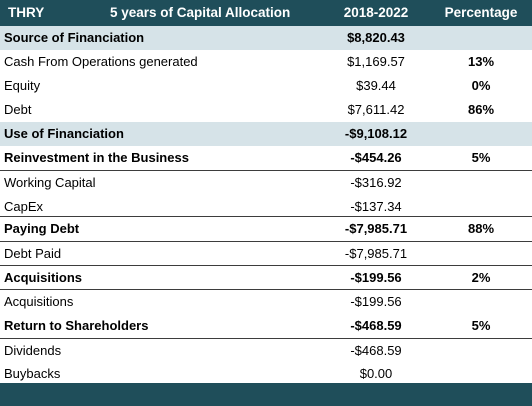 This screenshot has height=406, width=532. Describe the element at coordinates (481, 61) in the screenshot. I see `row-percentage: 13%` at that location.